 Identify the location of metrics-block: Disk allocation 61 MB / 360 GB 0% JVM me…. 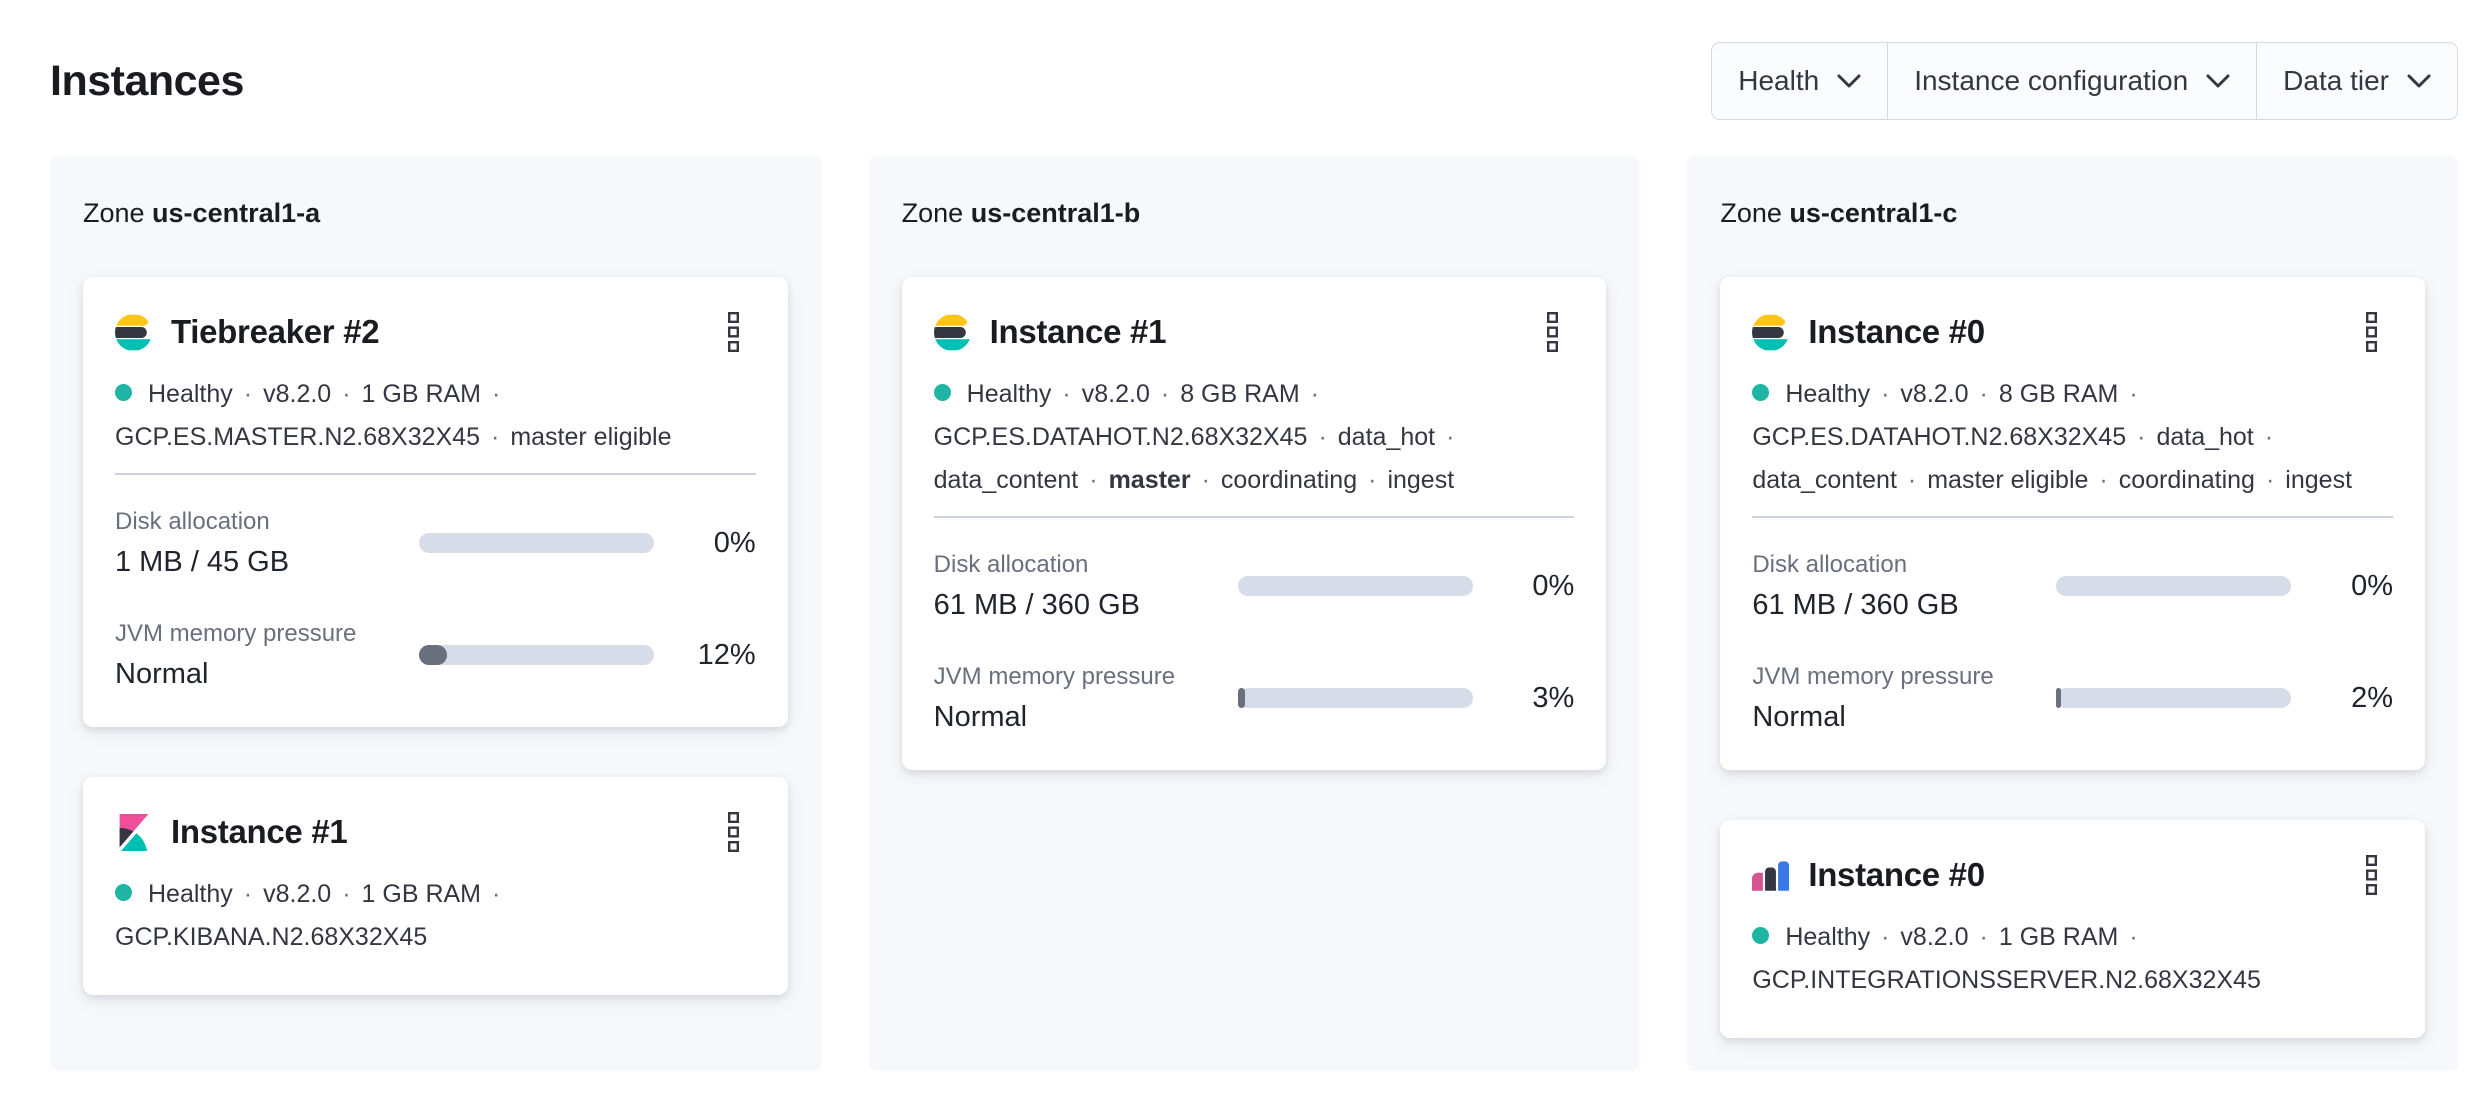
(2072, 642).